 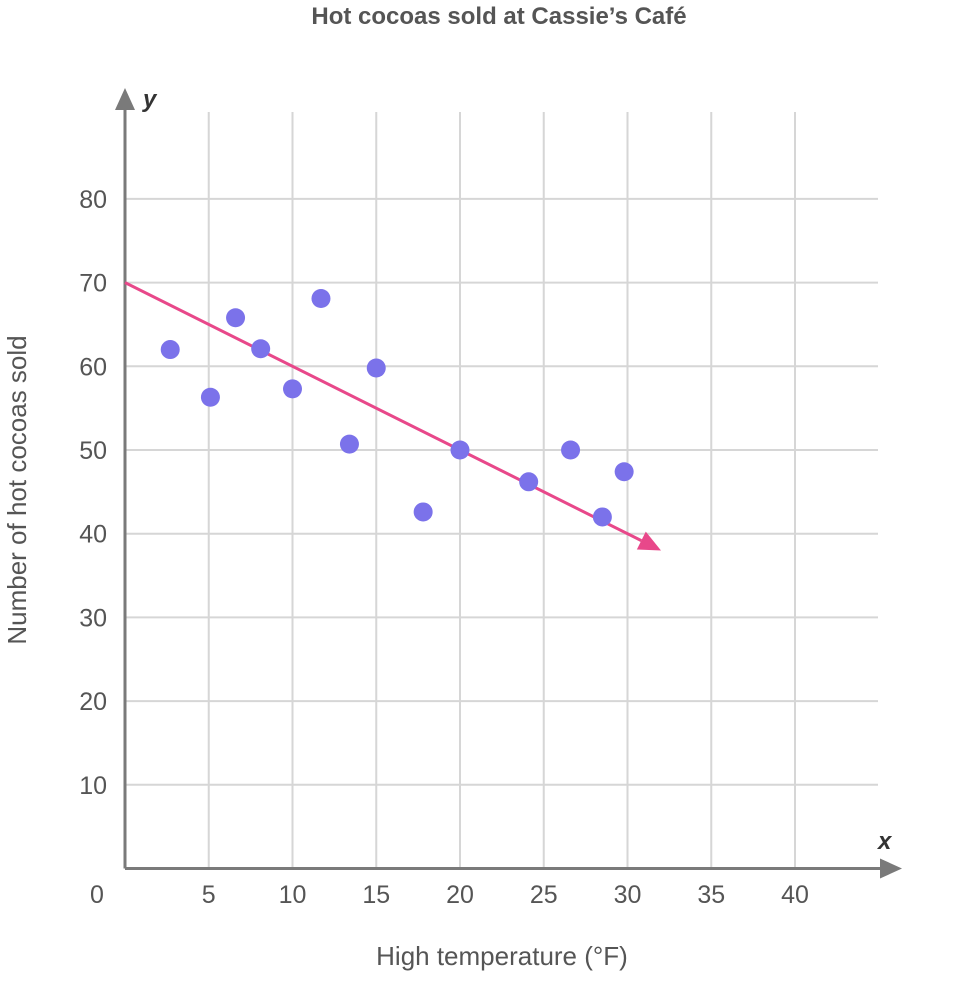 I want to click on y-axis-arrow, so click(x=125, y=99).